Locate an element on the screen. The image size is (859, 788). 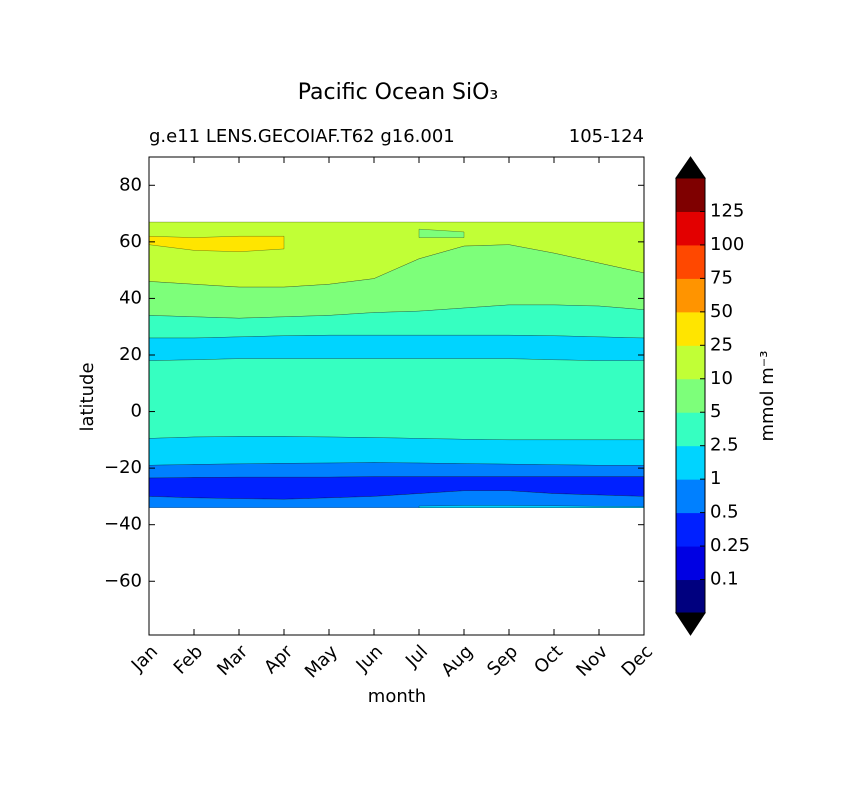
y-tick-label: 20 is located at coordinates (130, 354).